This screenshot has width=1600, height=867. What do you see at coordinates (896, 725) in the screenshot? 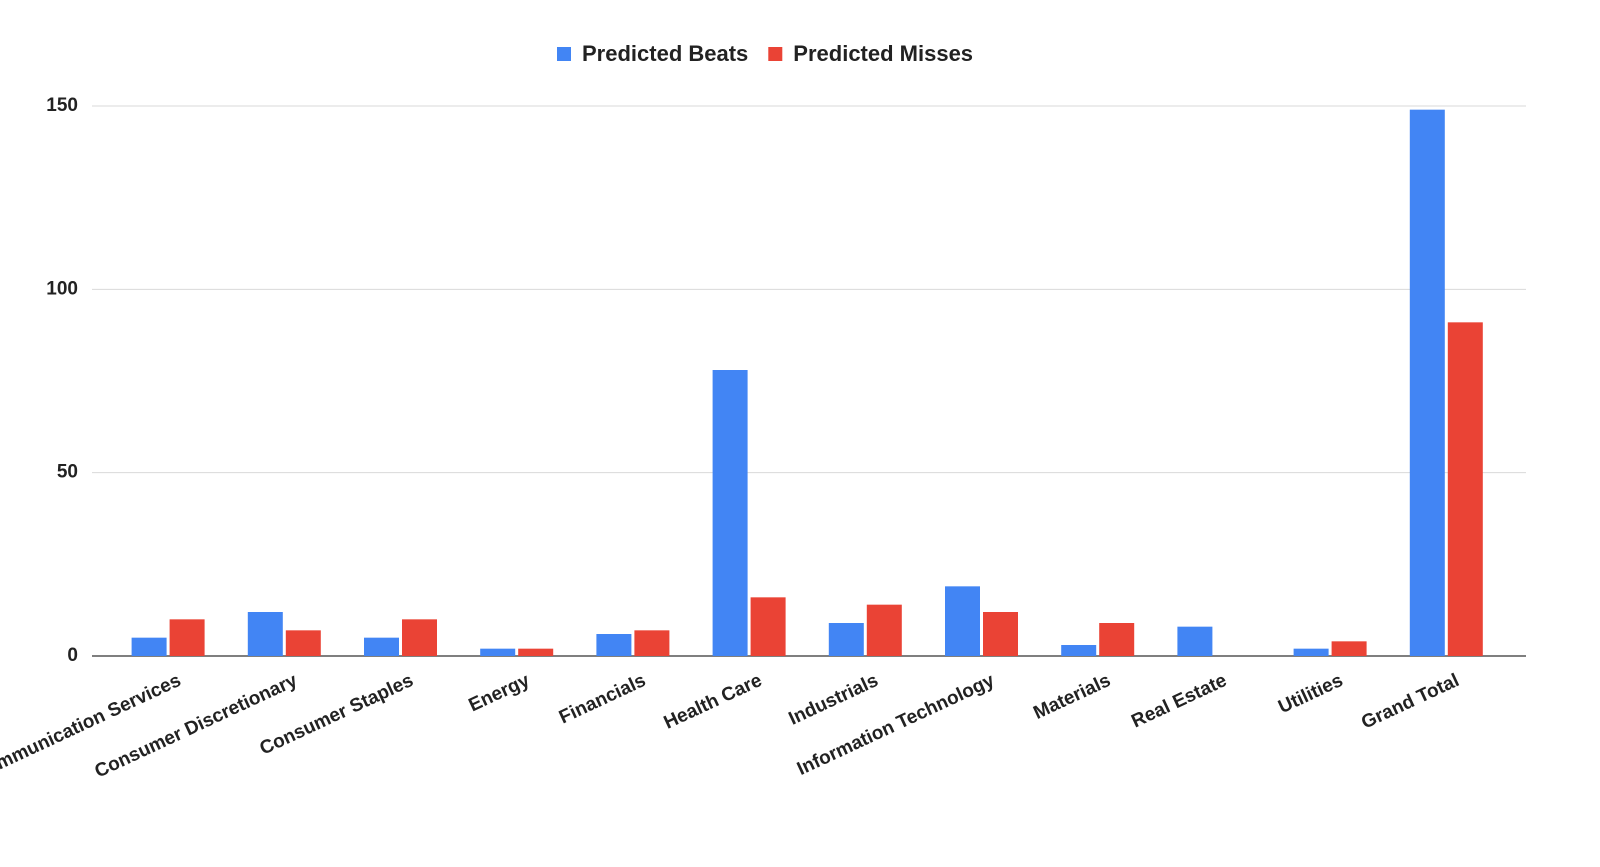
I see `x-tick-label: Information Technology` at bounding box center [896, 725].